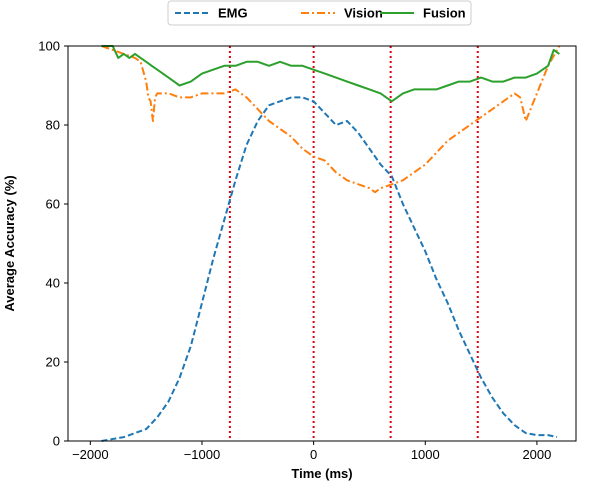 Image resolution: width=590 pixels, height=486 pixels. What do you see at coordinates (53, 244) in the screenshot?
I see `y-axis-ticks: 0 20 40 60 80 100` at bounding box center [53, 244].